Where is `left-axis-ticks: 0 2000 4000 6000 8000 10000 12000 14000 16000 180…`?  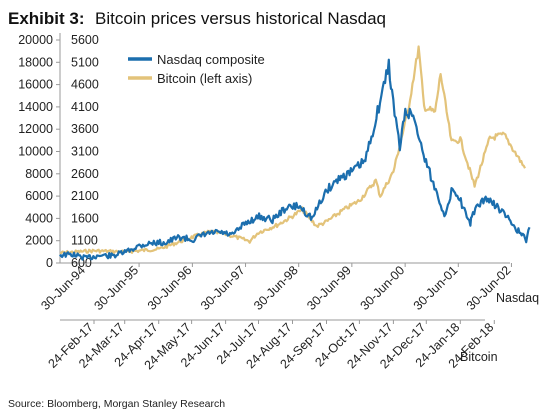
left-axis-ticks: 0 2000 4000 6000 8000 10000 12000 14000 16000 180… is located at coordinates (39, 151).